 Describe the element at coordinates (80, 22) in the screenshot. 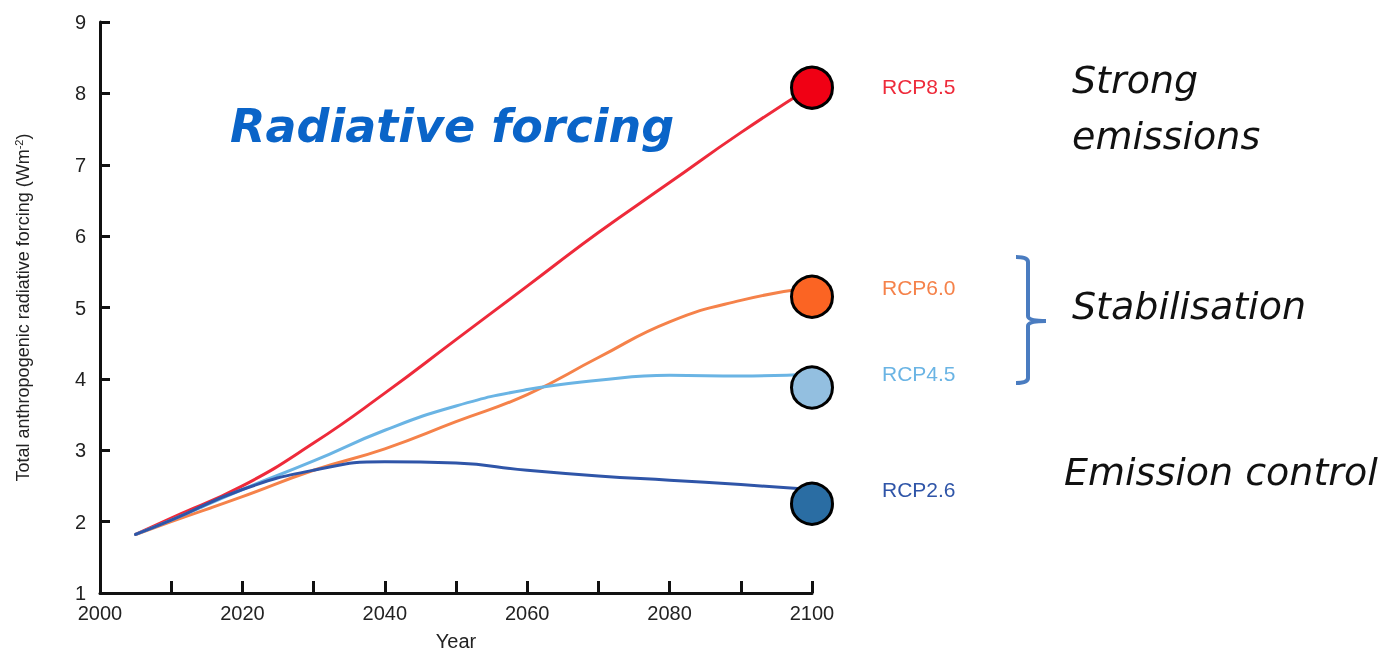

I see `y-tick-label: 9` at that location.